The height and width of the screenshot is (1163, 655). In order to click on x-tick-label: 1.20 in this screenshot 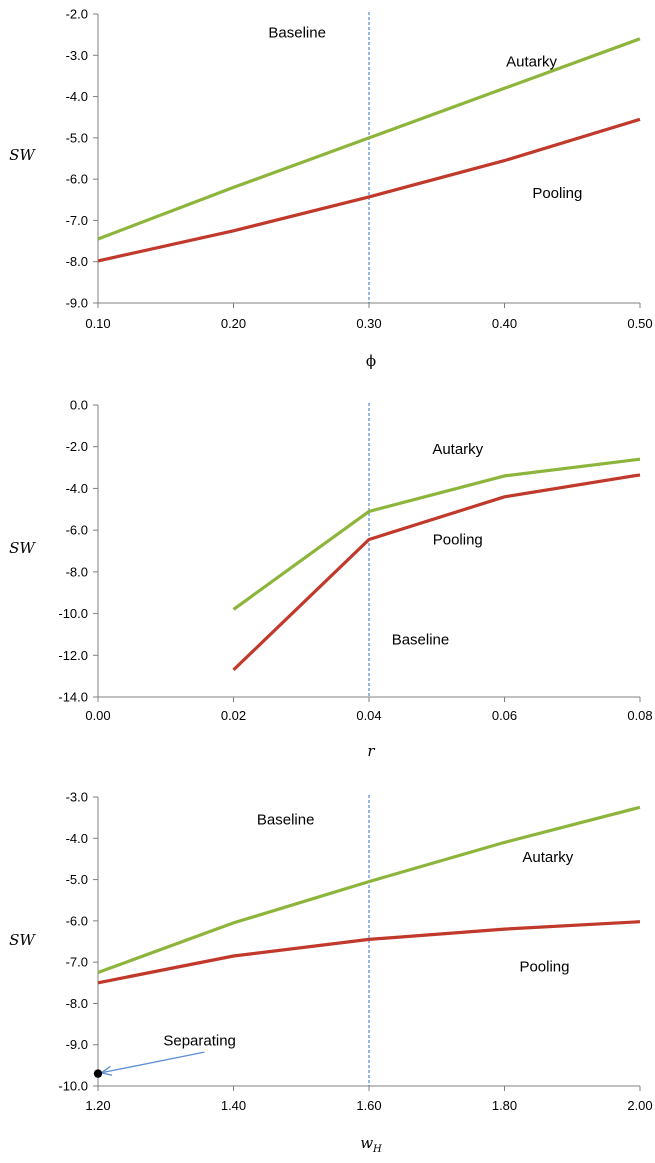, I will do `click(97, 1105)`.